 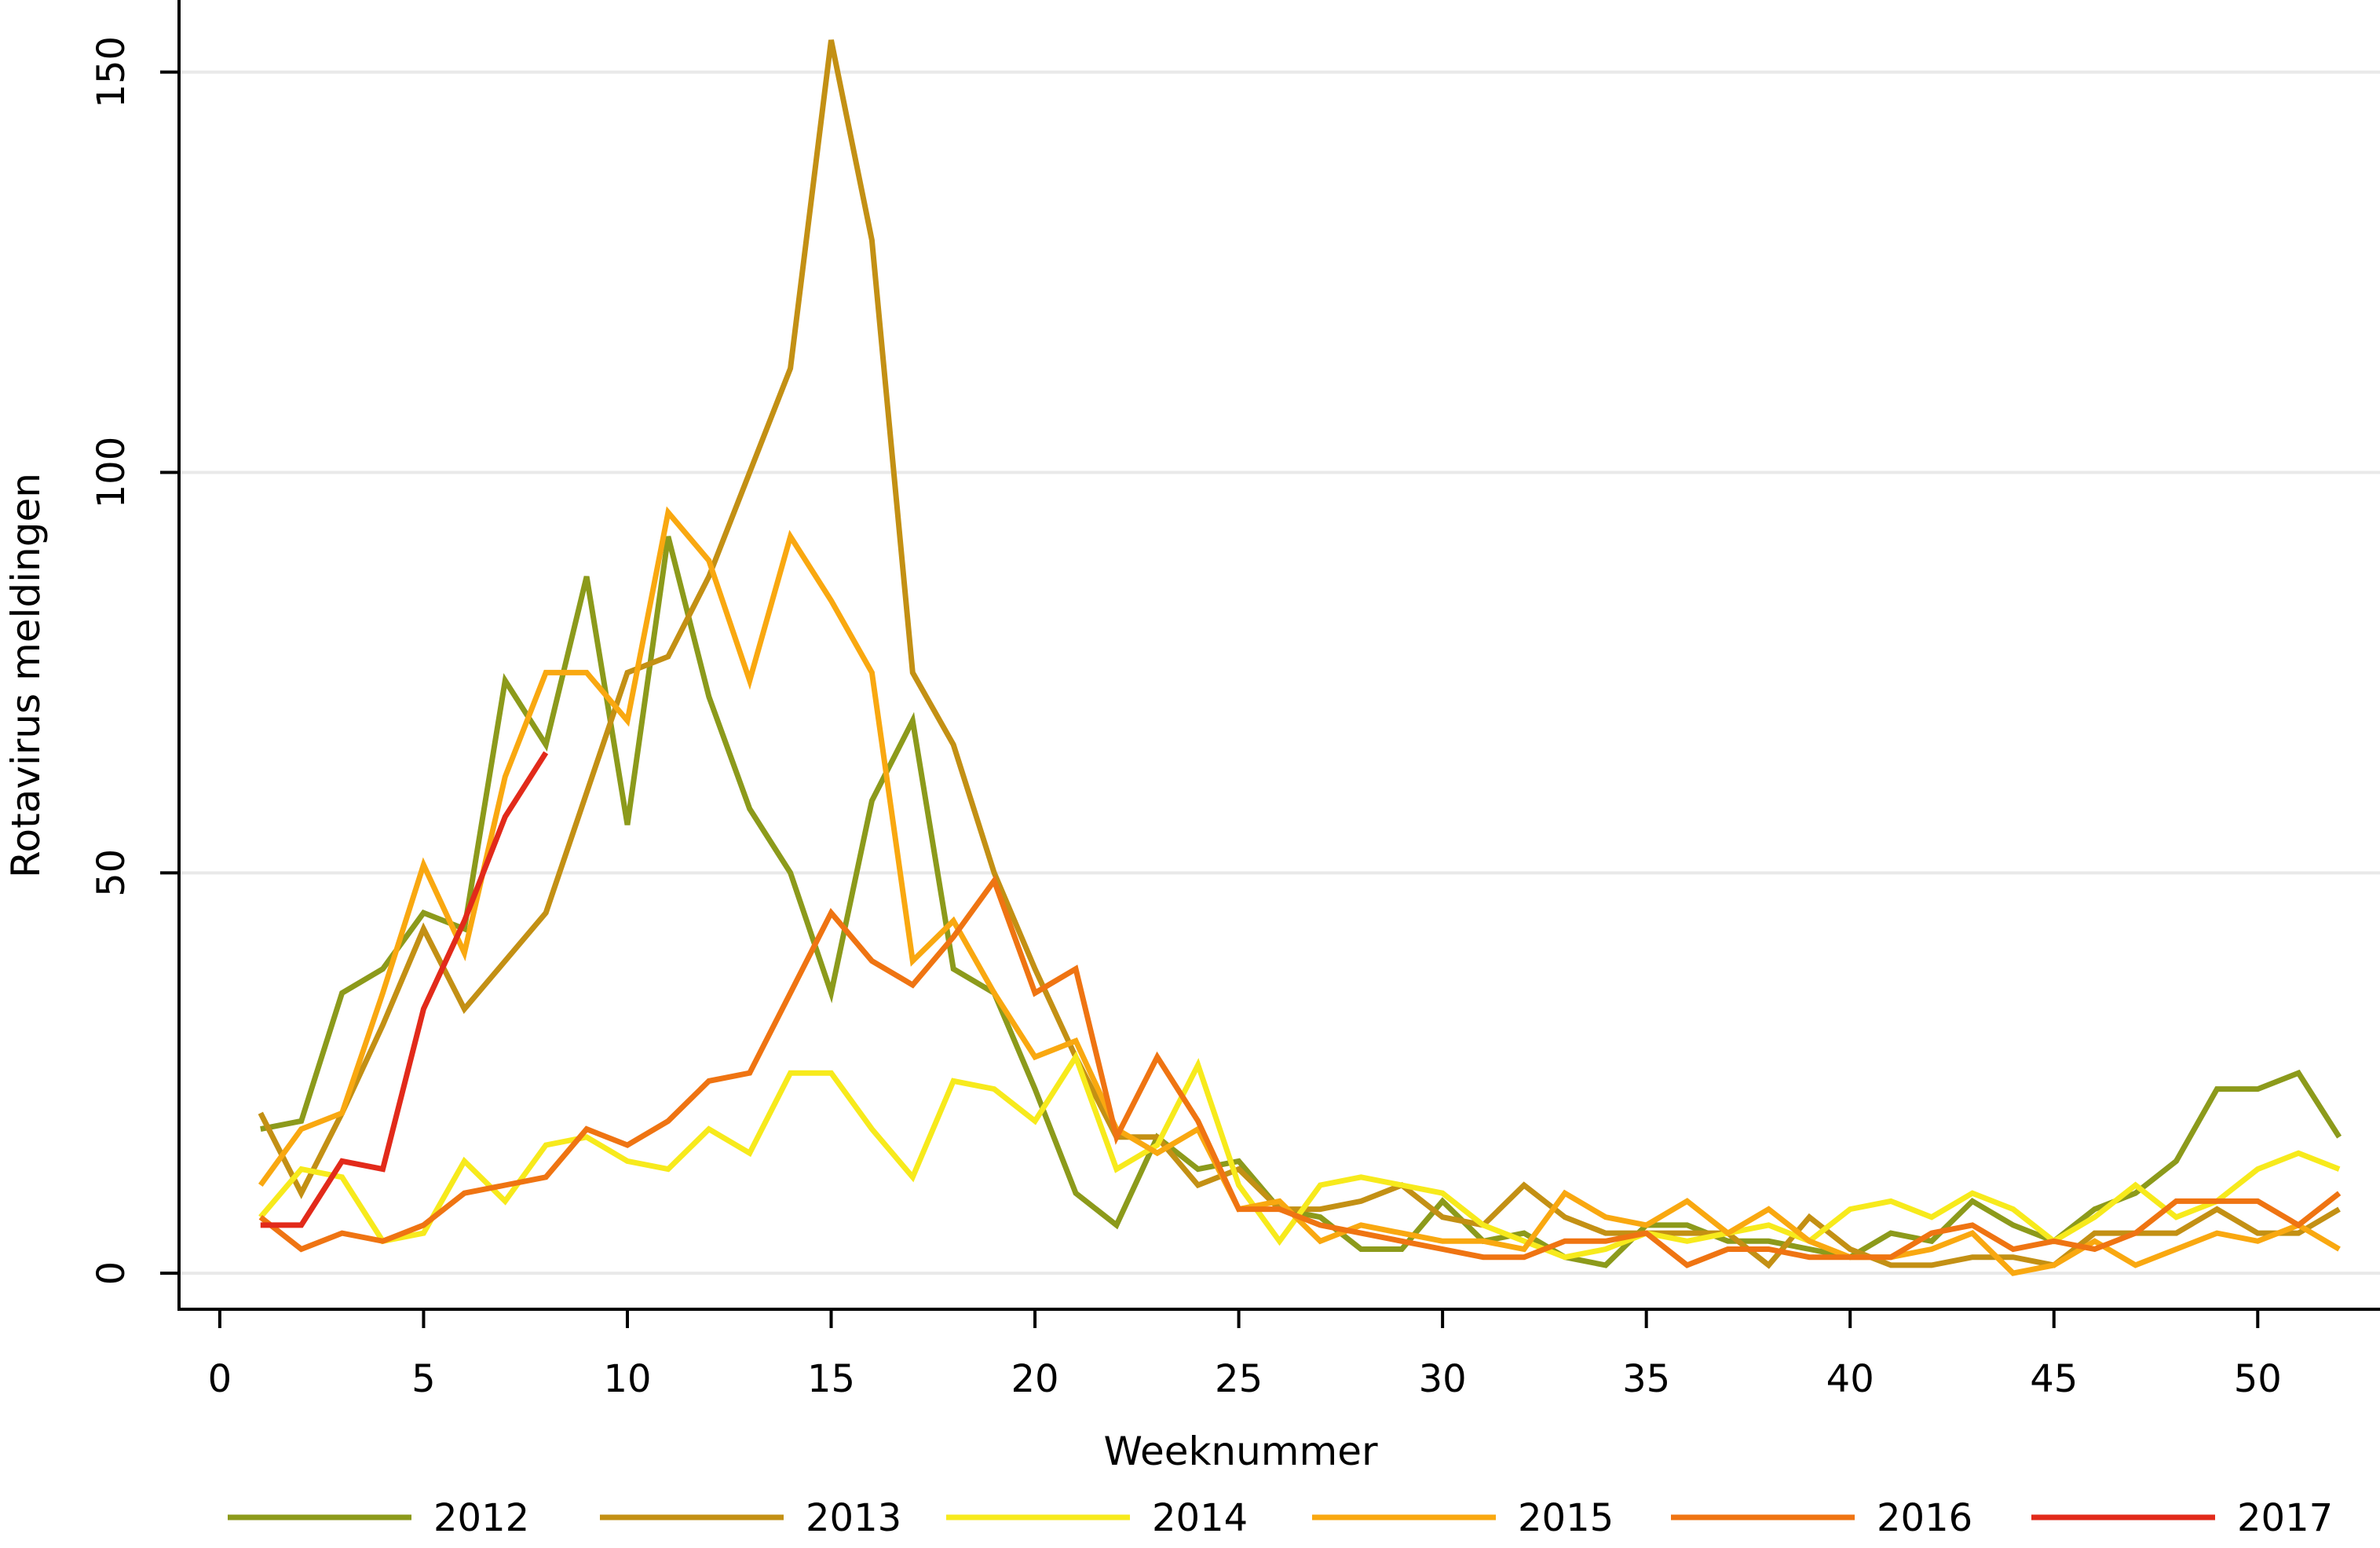 What do you see at coordinates (1566, 1518) in the screenshot?
I see `legend-label-2015: 2015` at bounding box center [1566, 1518].